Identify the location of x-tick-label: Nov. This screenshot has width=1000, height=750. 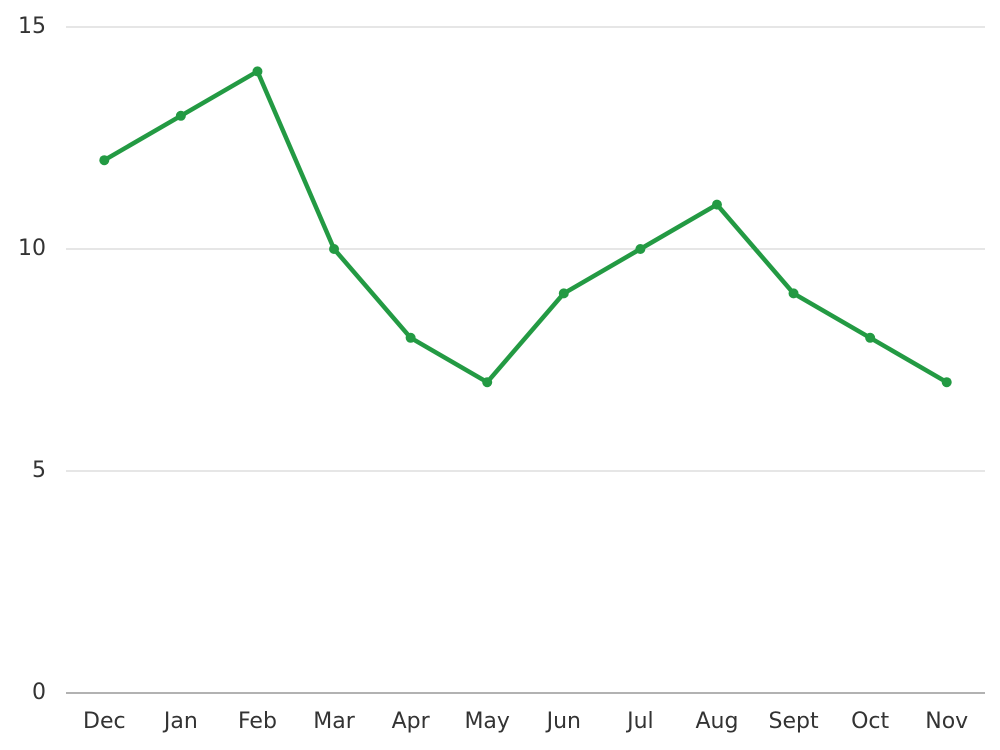
(946, 721).